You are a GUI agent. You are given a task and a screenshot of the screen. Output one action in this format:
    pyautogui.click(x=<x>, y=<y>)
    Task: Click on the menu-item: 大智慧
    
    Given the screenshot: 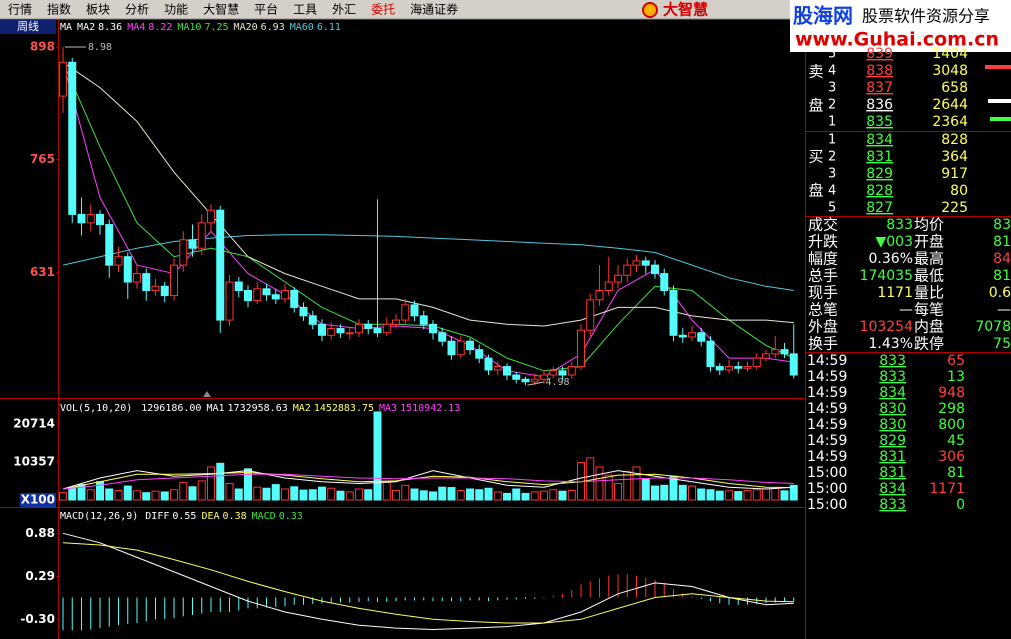 What is the action you would take?
    pyautogui.click(x=221, y=9)
    